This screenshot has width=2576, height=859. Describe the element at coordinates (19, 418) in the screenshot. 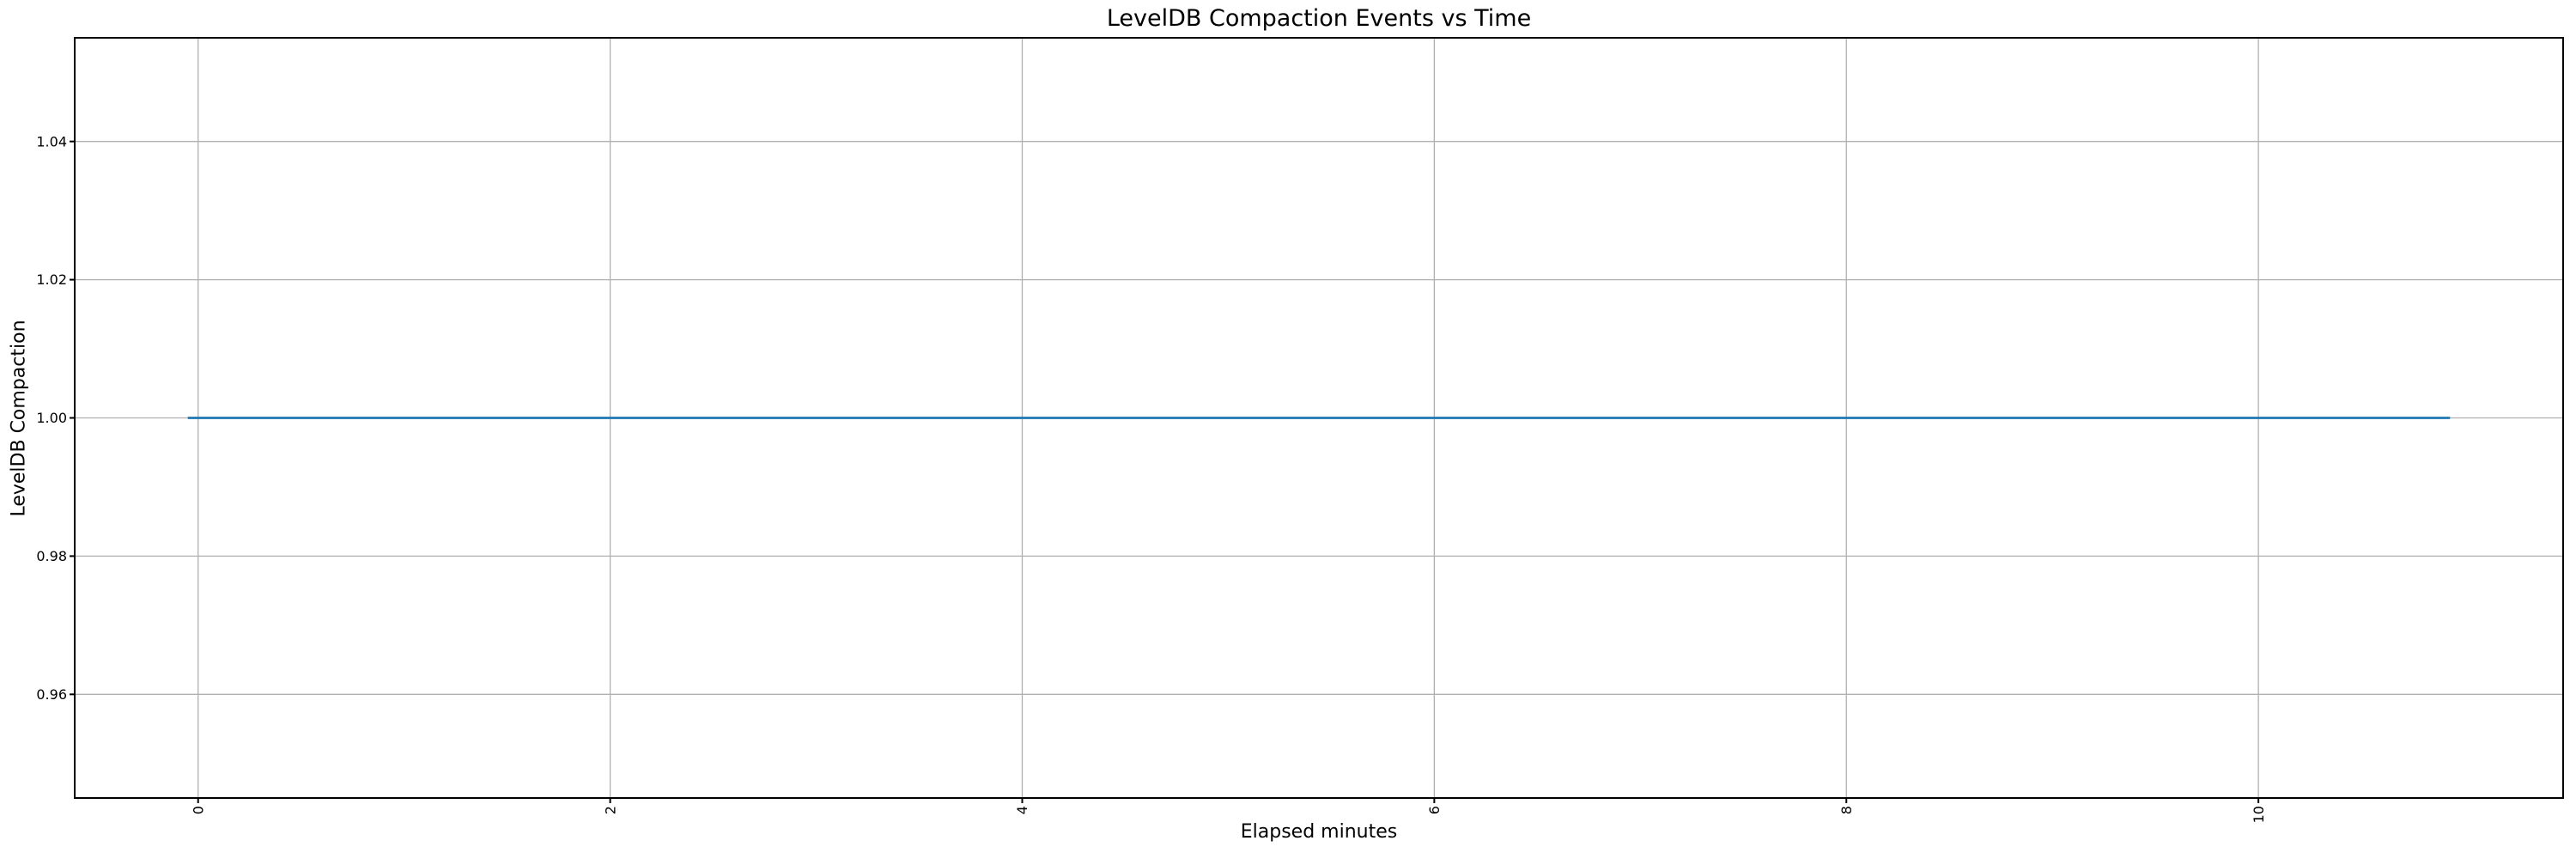

I see `y-axis-label: LevelDB Compaction` at that location.